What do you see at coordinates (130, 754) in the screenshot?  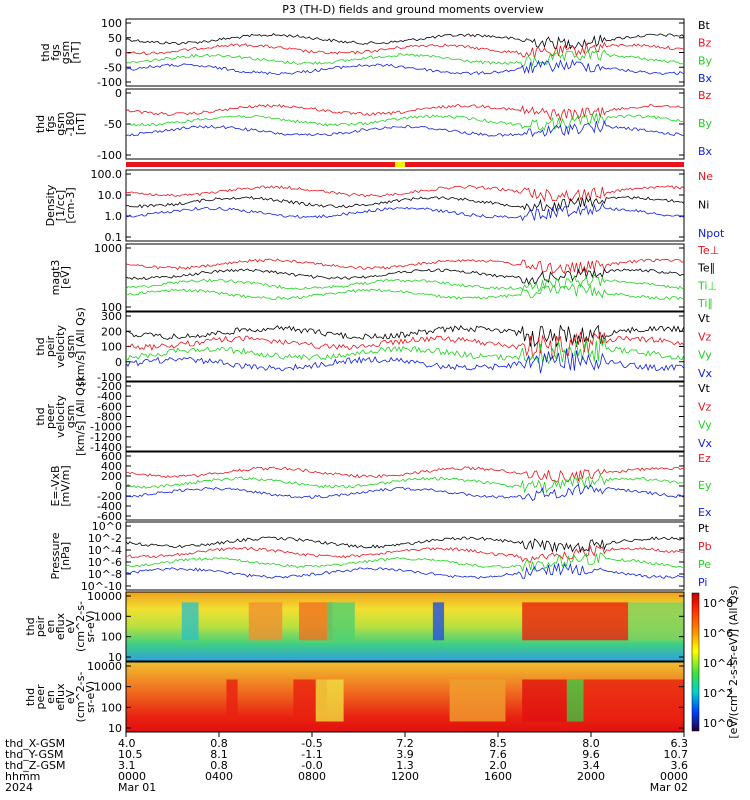 I see `y-gsm-value: 10.5` at bounding box center [130, 754].